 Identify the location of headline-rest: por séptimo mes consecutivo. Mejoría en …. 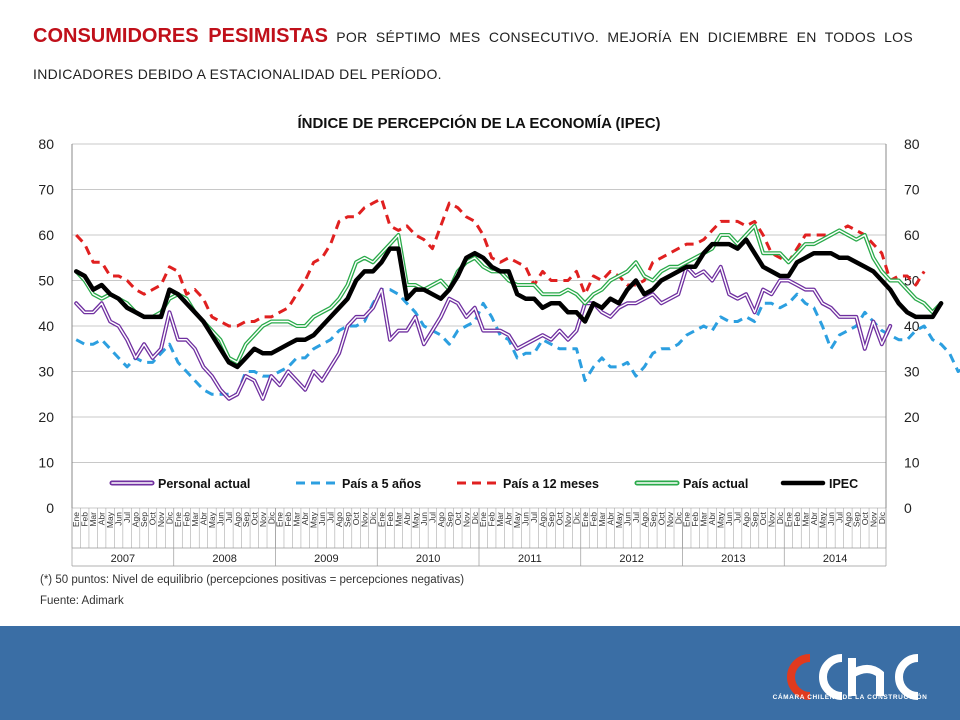
(473, 55).